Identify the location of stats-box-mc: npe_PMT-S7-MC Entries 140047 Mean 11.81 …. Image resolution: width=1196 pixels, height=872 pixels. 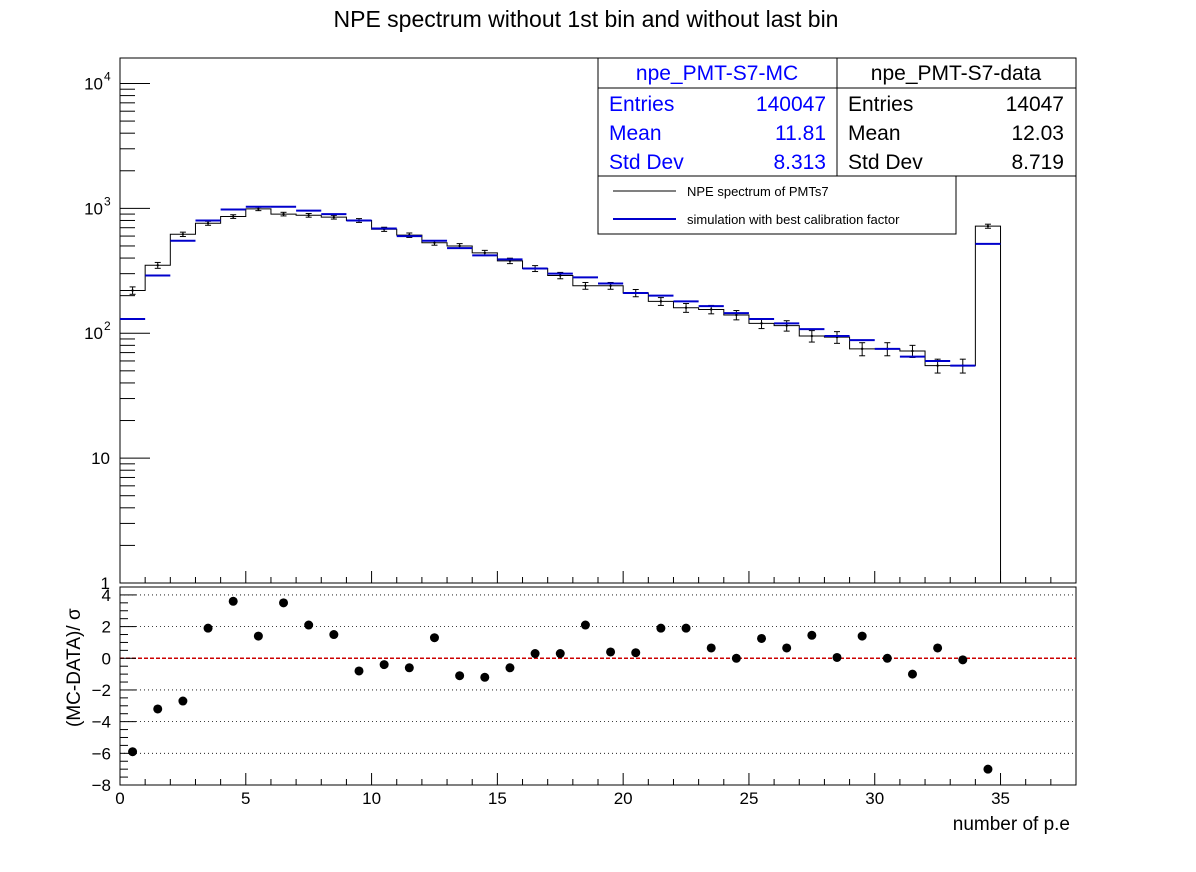
(717, 117).